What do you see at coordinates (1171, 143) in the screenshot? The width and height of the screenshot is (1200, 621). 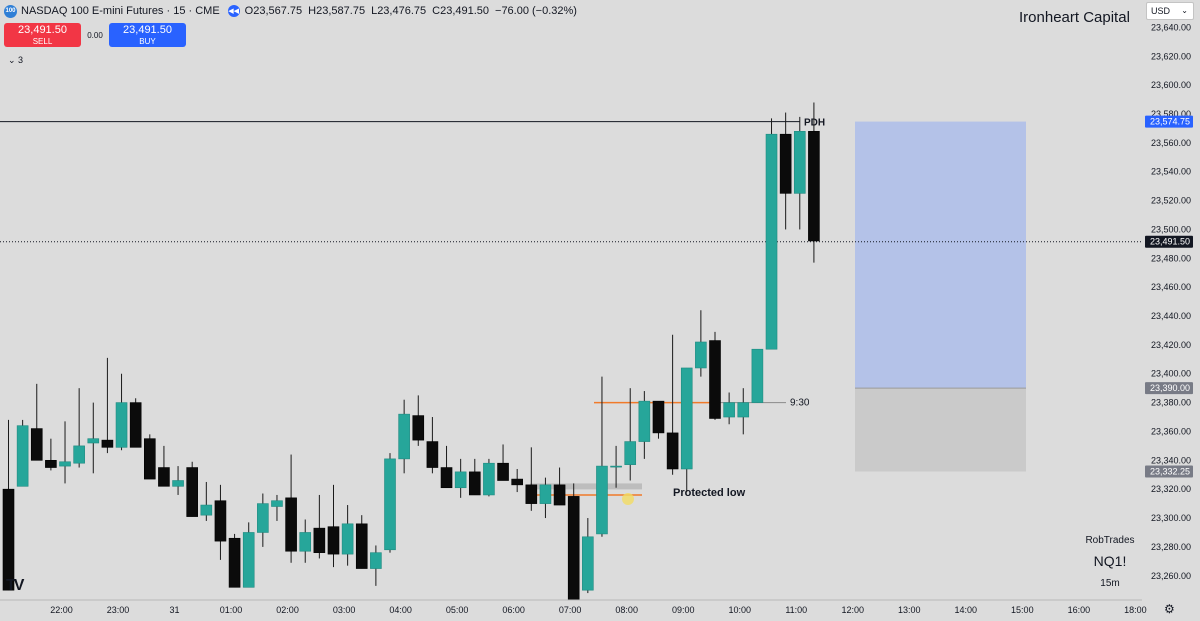 I see `y-tick-label: 23,560.00` at bounding box center [1171, 143].